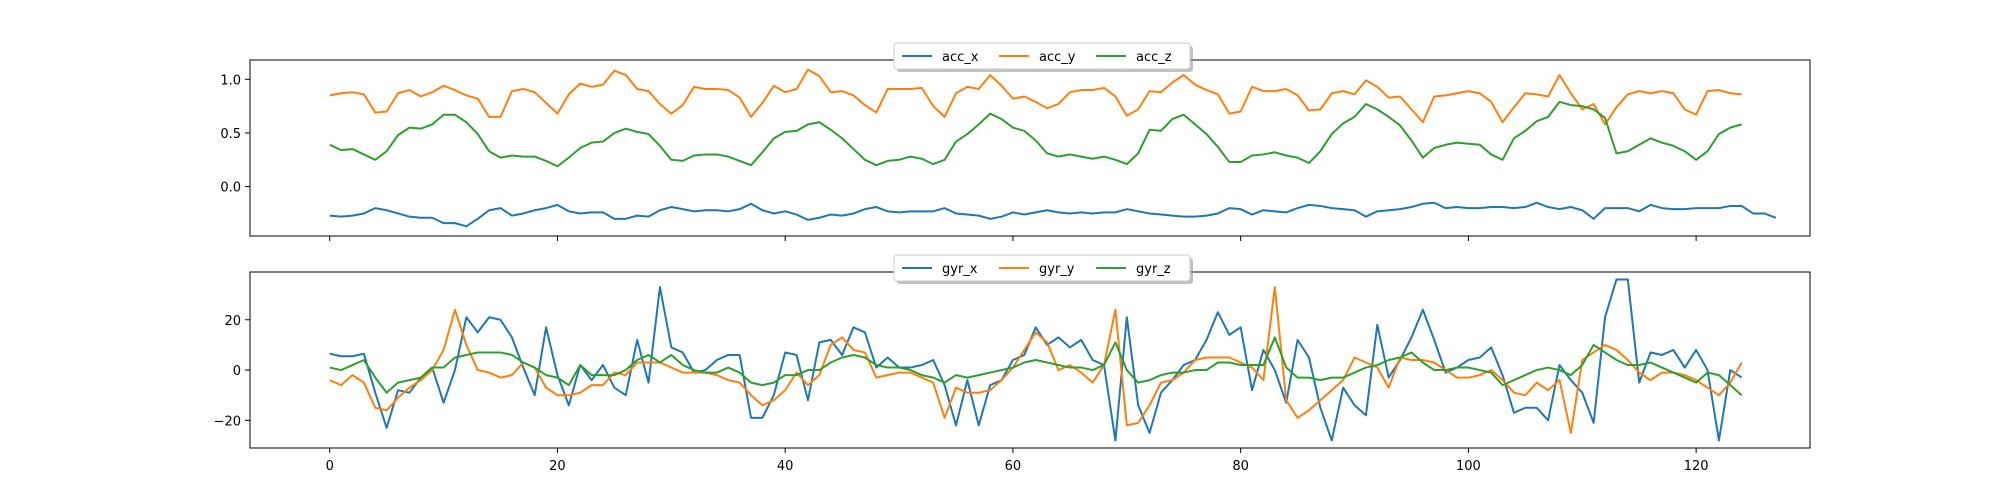 This screenshot has height=504, width=2000. Describe the element at coordinates (1240, 466) in the screenshot. I see `x-tick-label: 80` at that location.